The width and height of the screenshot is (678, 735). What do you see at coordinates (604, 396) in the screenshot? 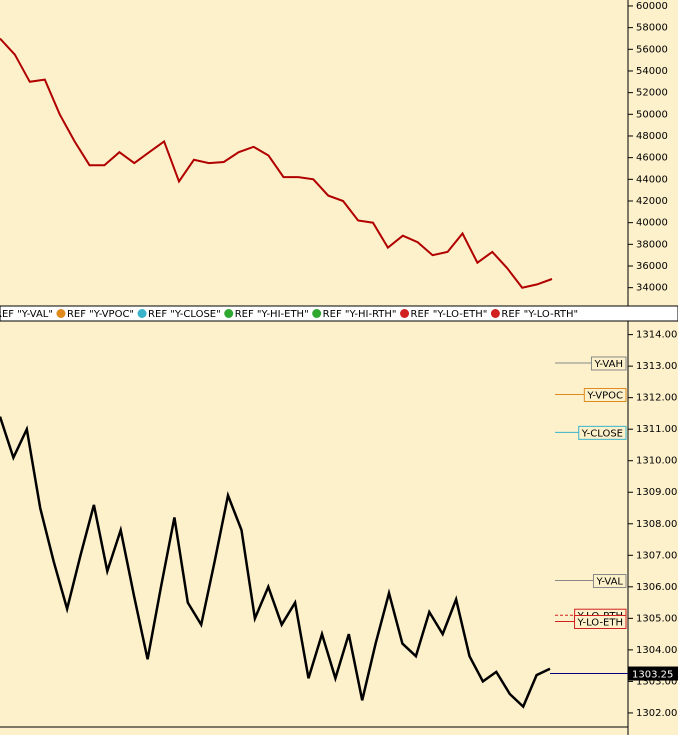
I see `ref-label: Y-VPOC` at bounding box center [604, 396].